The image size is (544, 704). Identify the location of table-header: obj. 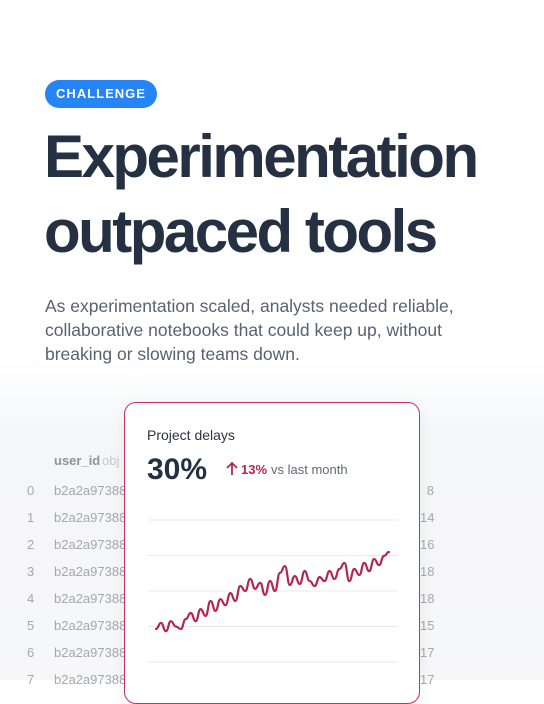
(111, 460).